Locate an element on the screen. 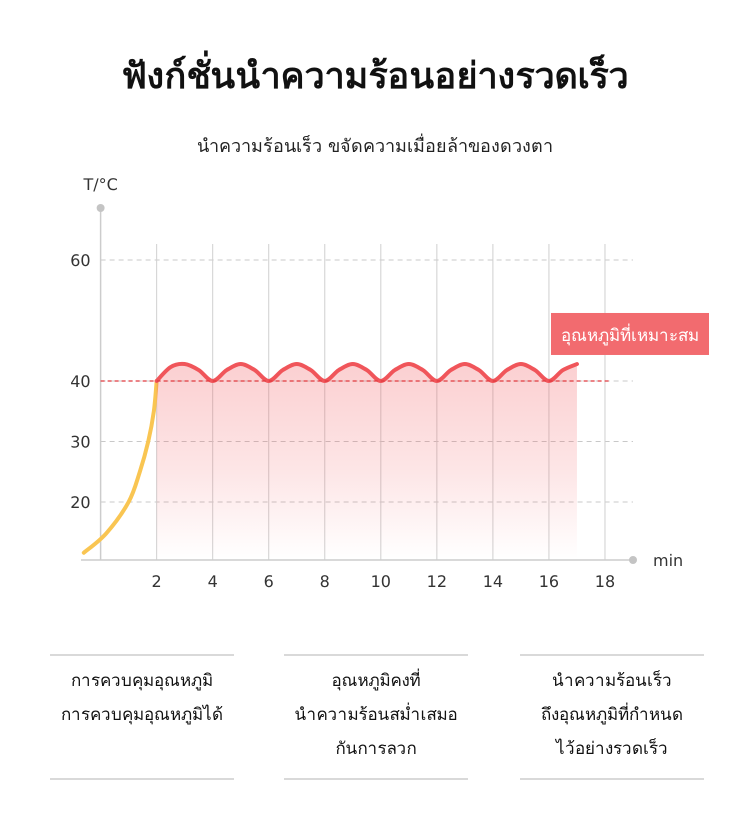 The height and width of the screenshot is (823, 750). x-tick-label: 18 is located at coordinates (605, 581).